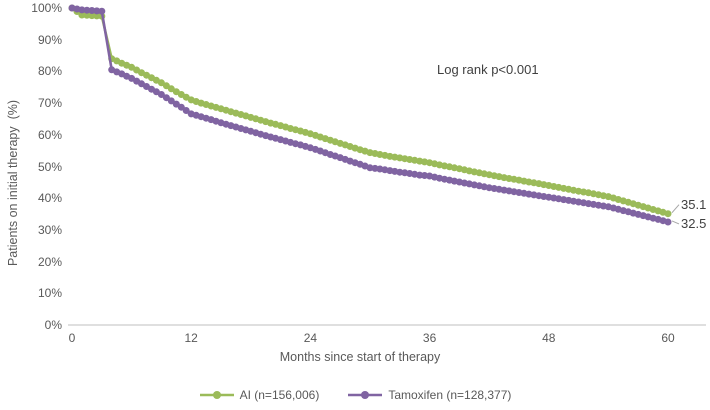  I want to click on tamoxifen-series-marker-icon, so click(365, 395).